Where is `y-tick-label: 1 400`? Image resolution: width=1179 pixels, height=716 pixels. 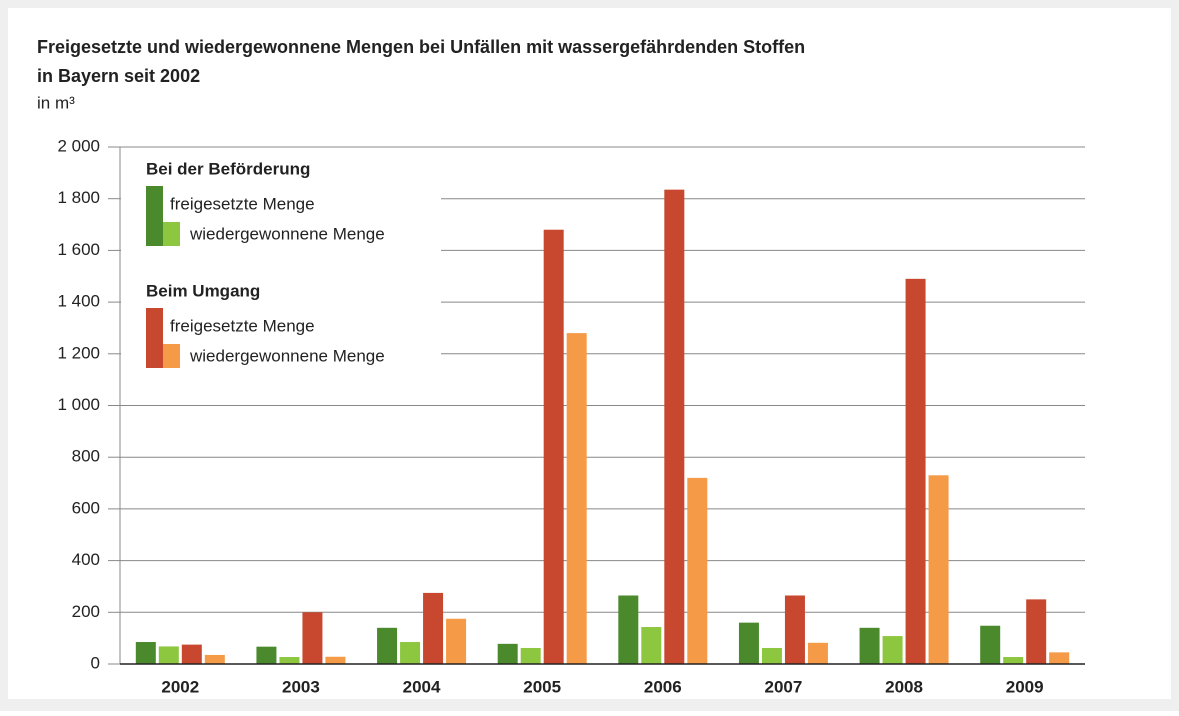 y-tick-label: 1 400 is located at coordinates (78, 301).